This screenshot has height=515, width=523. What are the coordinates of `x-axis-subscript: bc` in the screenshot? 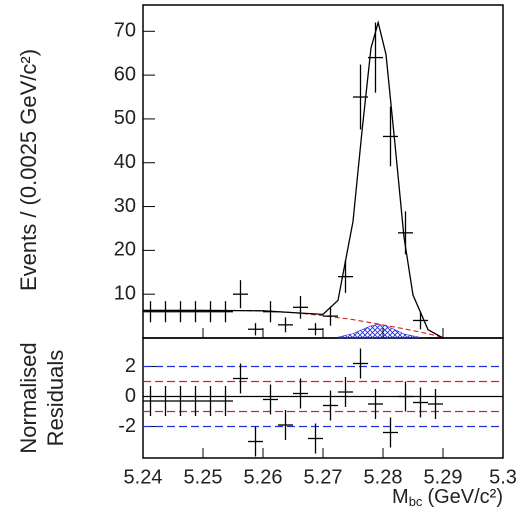 It's located at (416, 501).